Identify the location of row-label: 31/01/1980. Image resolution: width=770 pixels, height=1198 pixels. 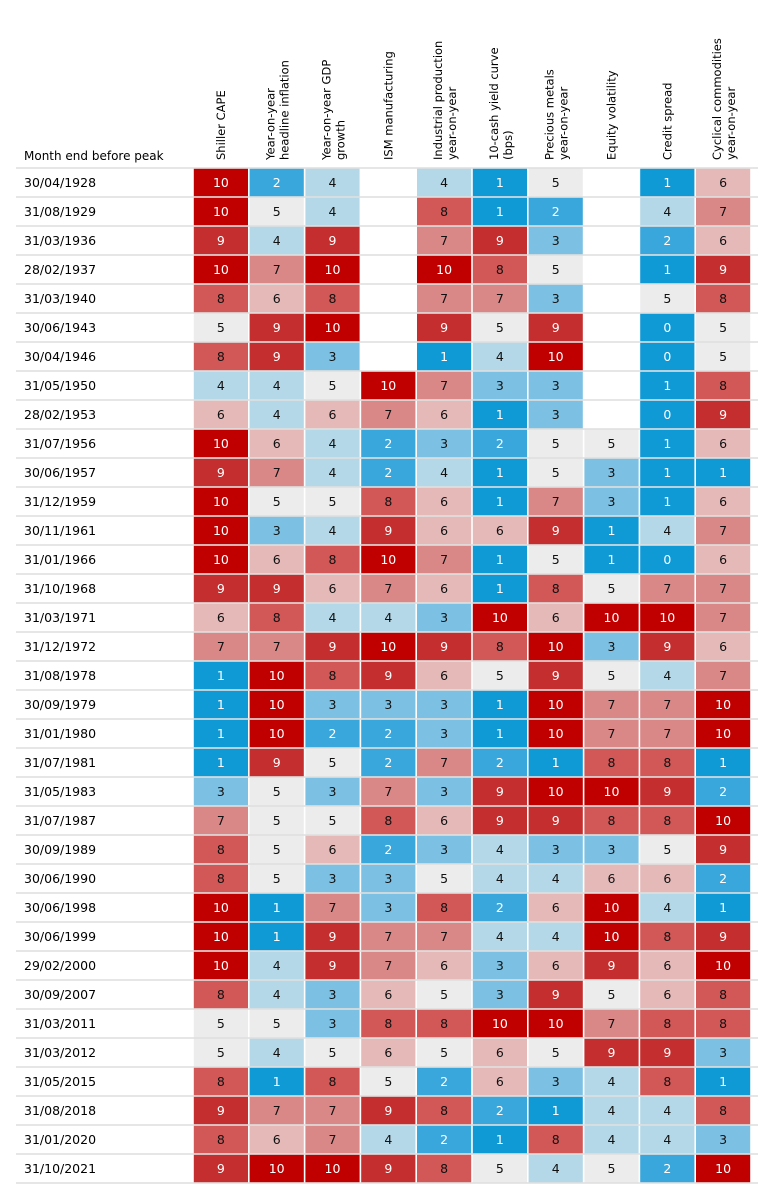
(60, 733).